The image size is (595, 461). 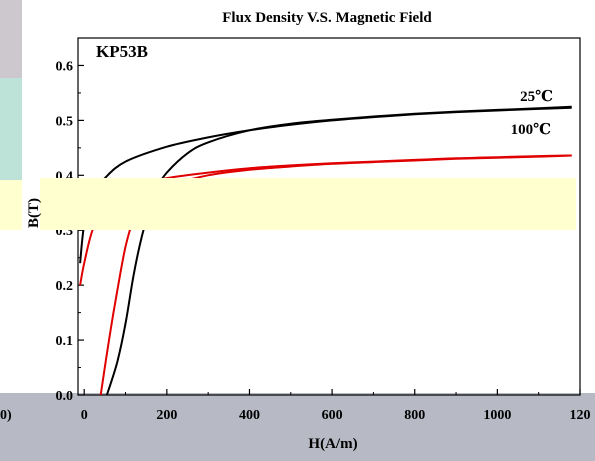 What do you see at coordinates (249, 415) in the screenshot?
I see `x-tick-label: 400` at bounding box center [249, 415].